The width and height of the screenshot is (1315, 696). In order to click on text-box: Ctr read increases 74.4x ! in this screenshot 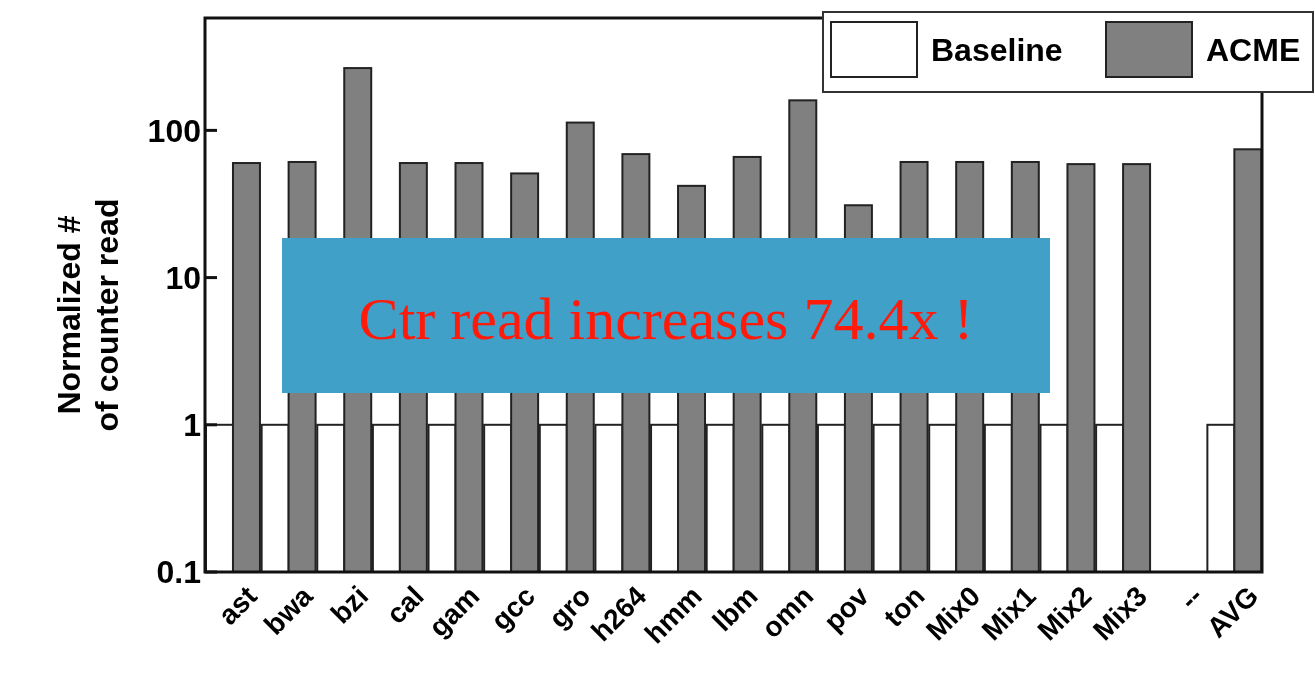, I will do `click(666, 315)`.